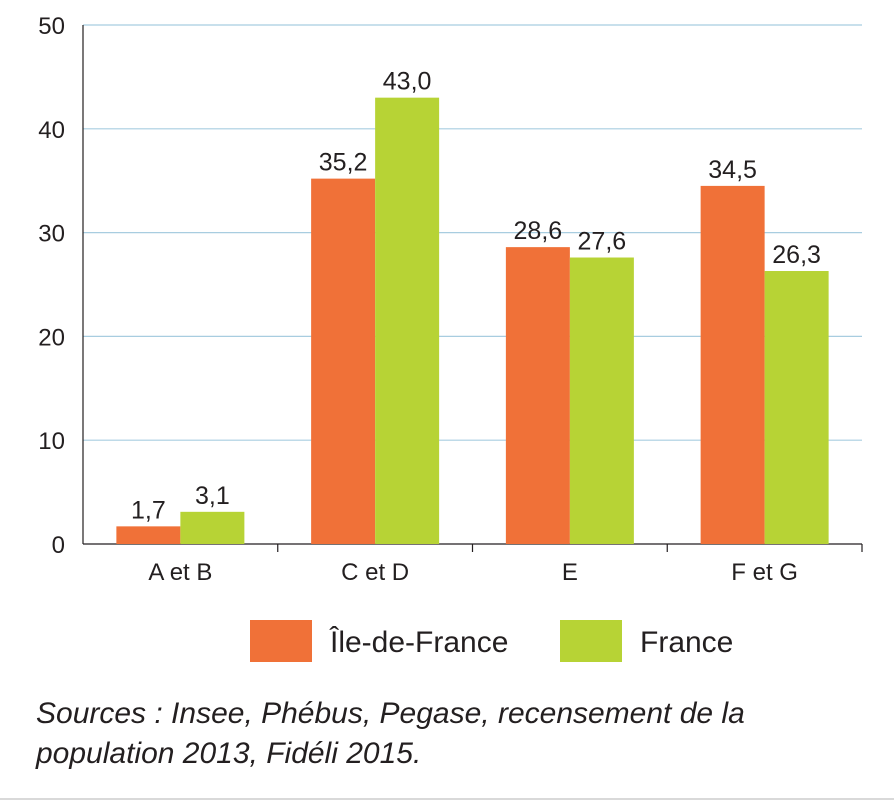  I want to click on y-tick-label-50: 50, so click(51, 26).